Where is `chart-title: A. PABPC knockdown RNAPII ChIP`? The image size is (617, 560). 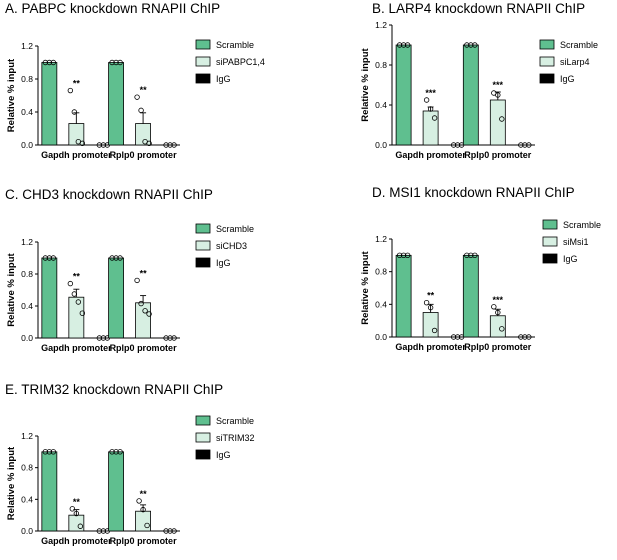
chart-title: A. PABPC knockdown RNAPII ChIP is located at coordinates (112, 8).